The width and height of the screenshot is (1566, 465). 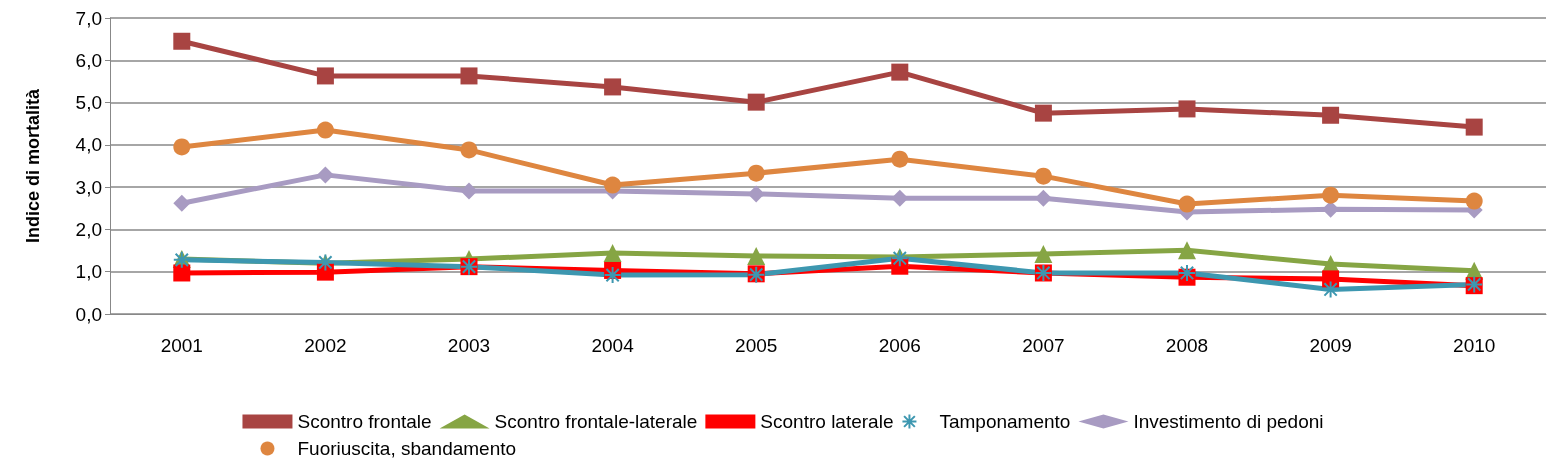 What do you see at coordinates (88, 272) in the screenshot?
I see `y-tick-label: 1,0` at bounding box center [88, 272].